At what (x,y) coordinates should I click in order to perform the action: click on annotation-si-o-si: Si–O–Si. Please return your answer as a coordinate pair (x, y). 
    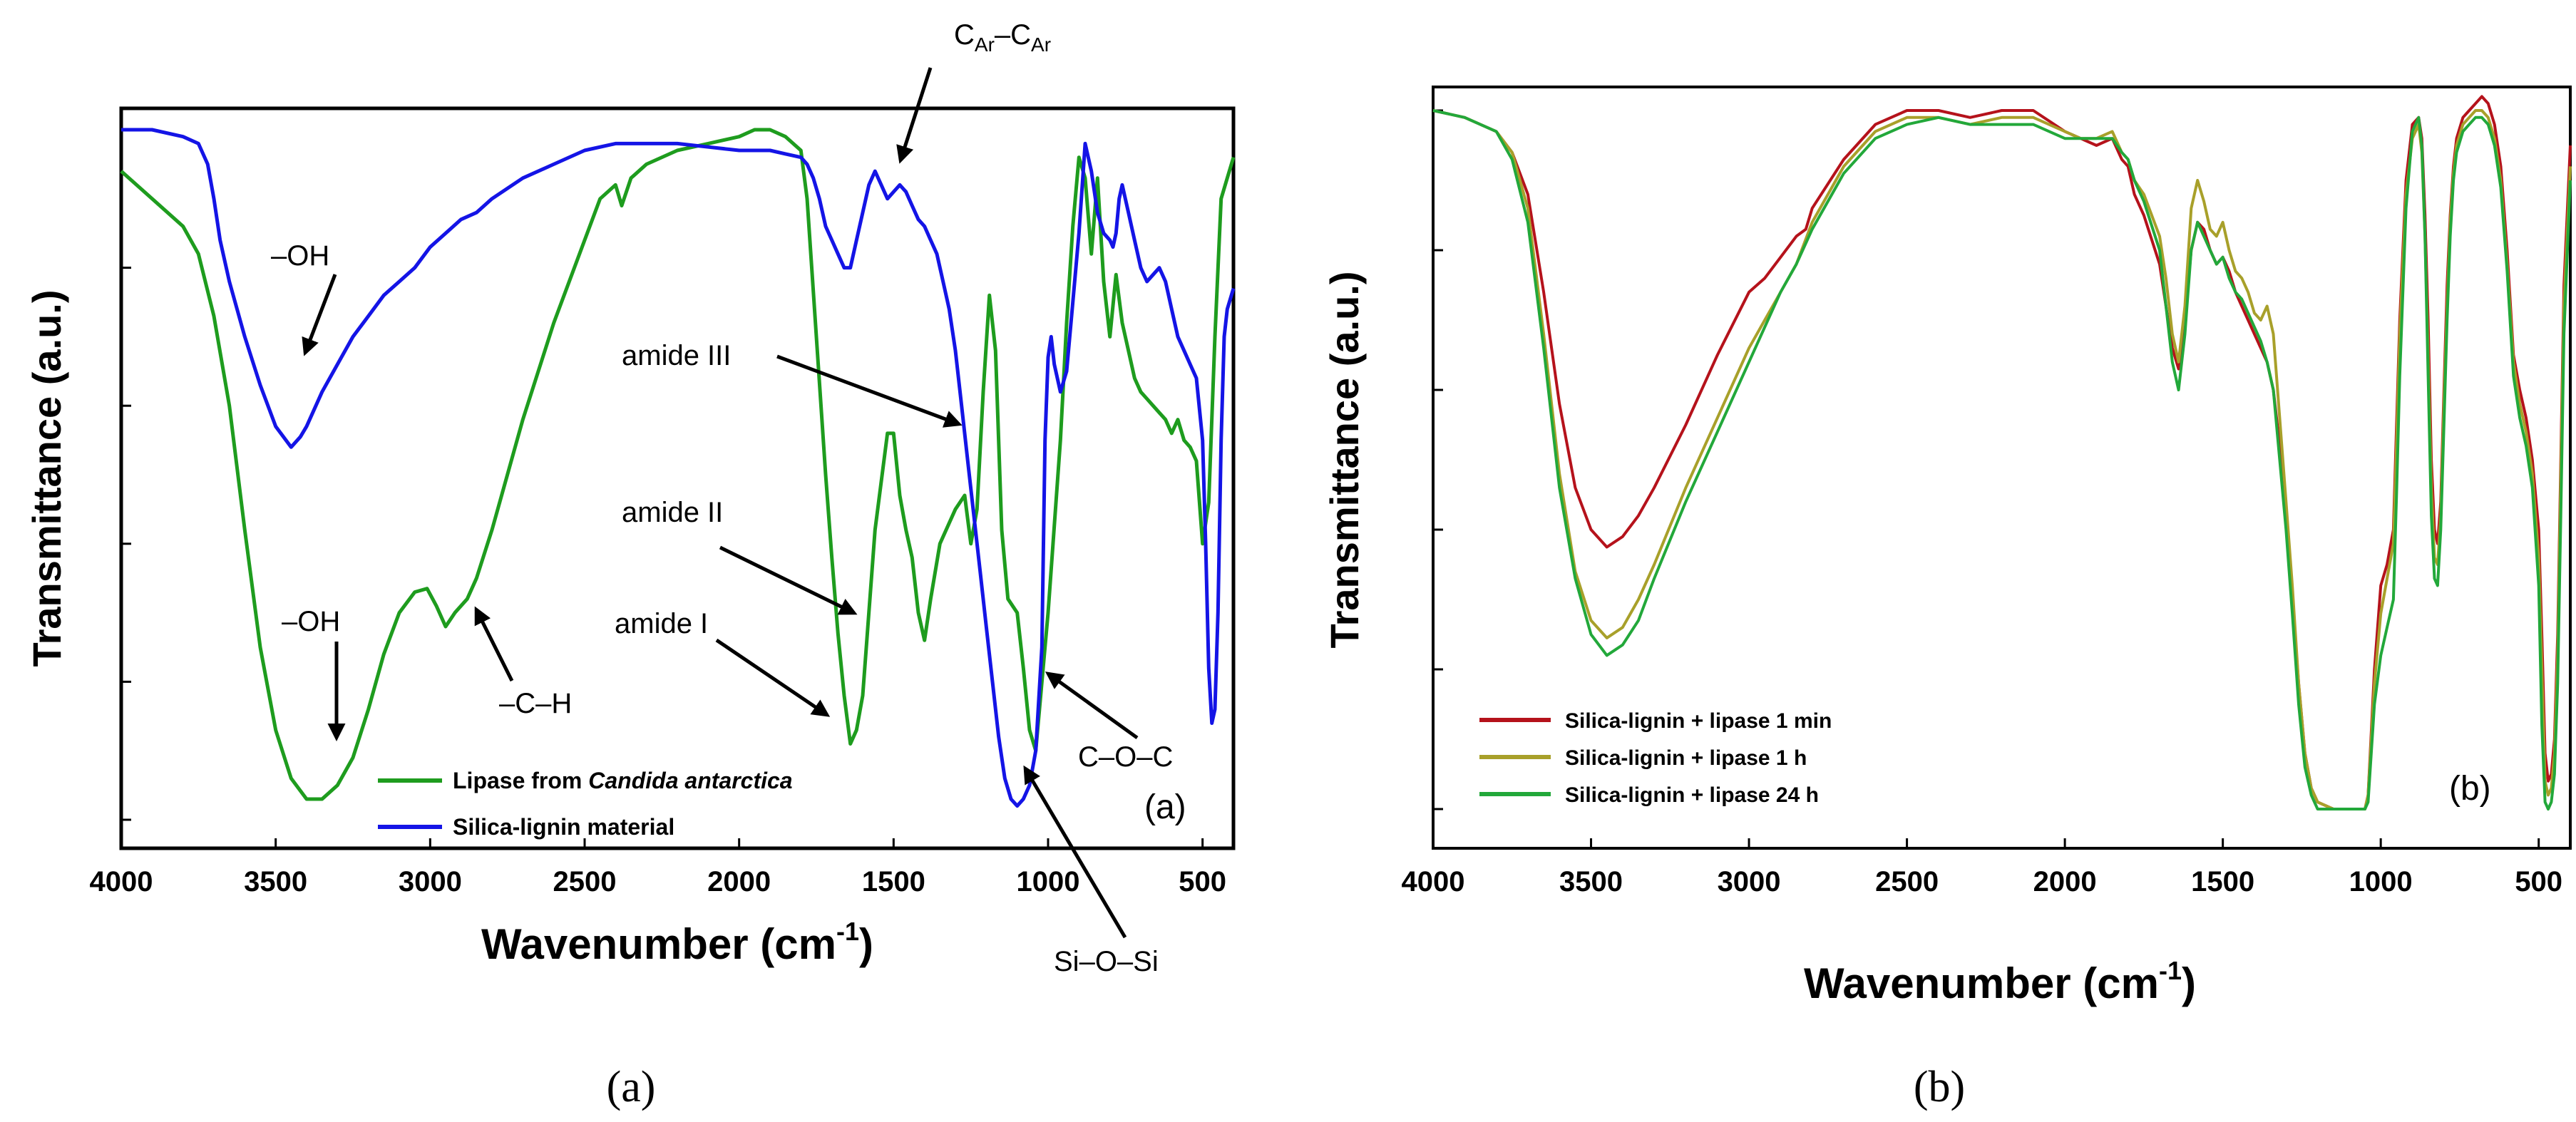
    Looking at the image, I should click on (1106, 961).